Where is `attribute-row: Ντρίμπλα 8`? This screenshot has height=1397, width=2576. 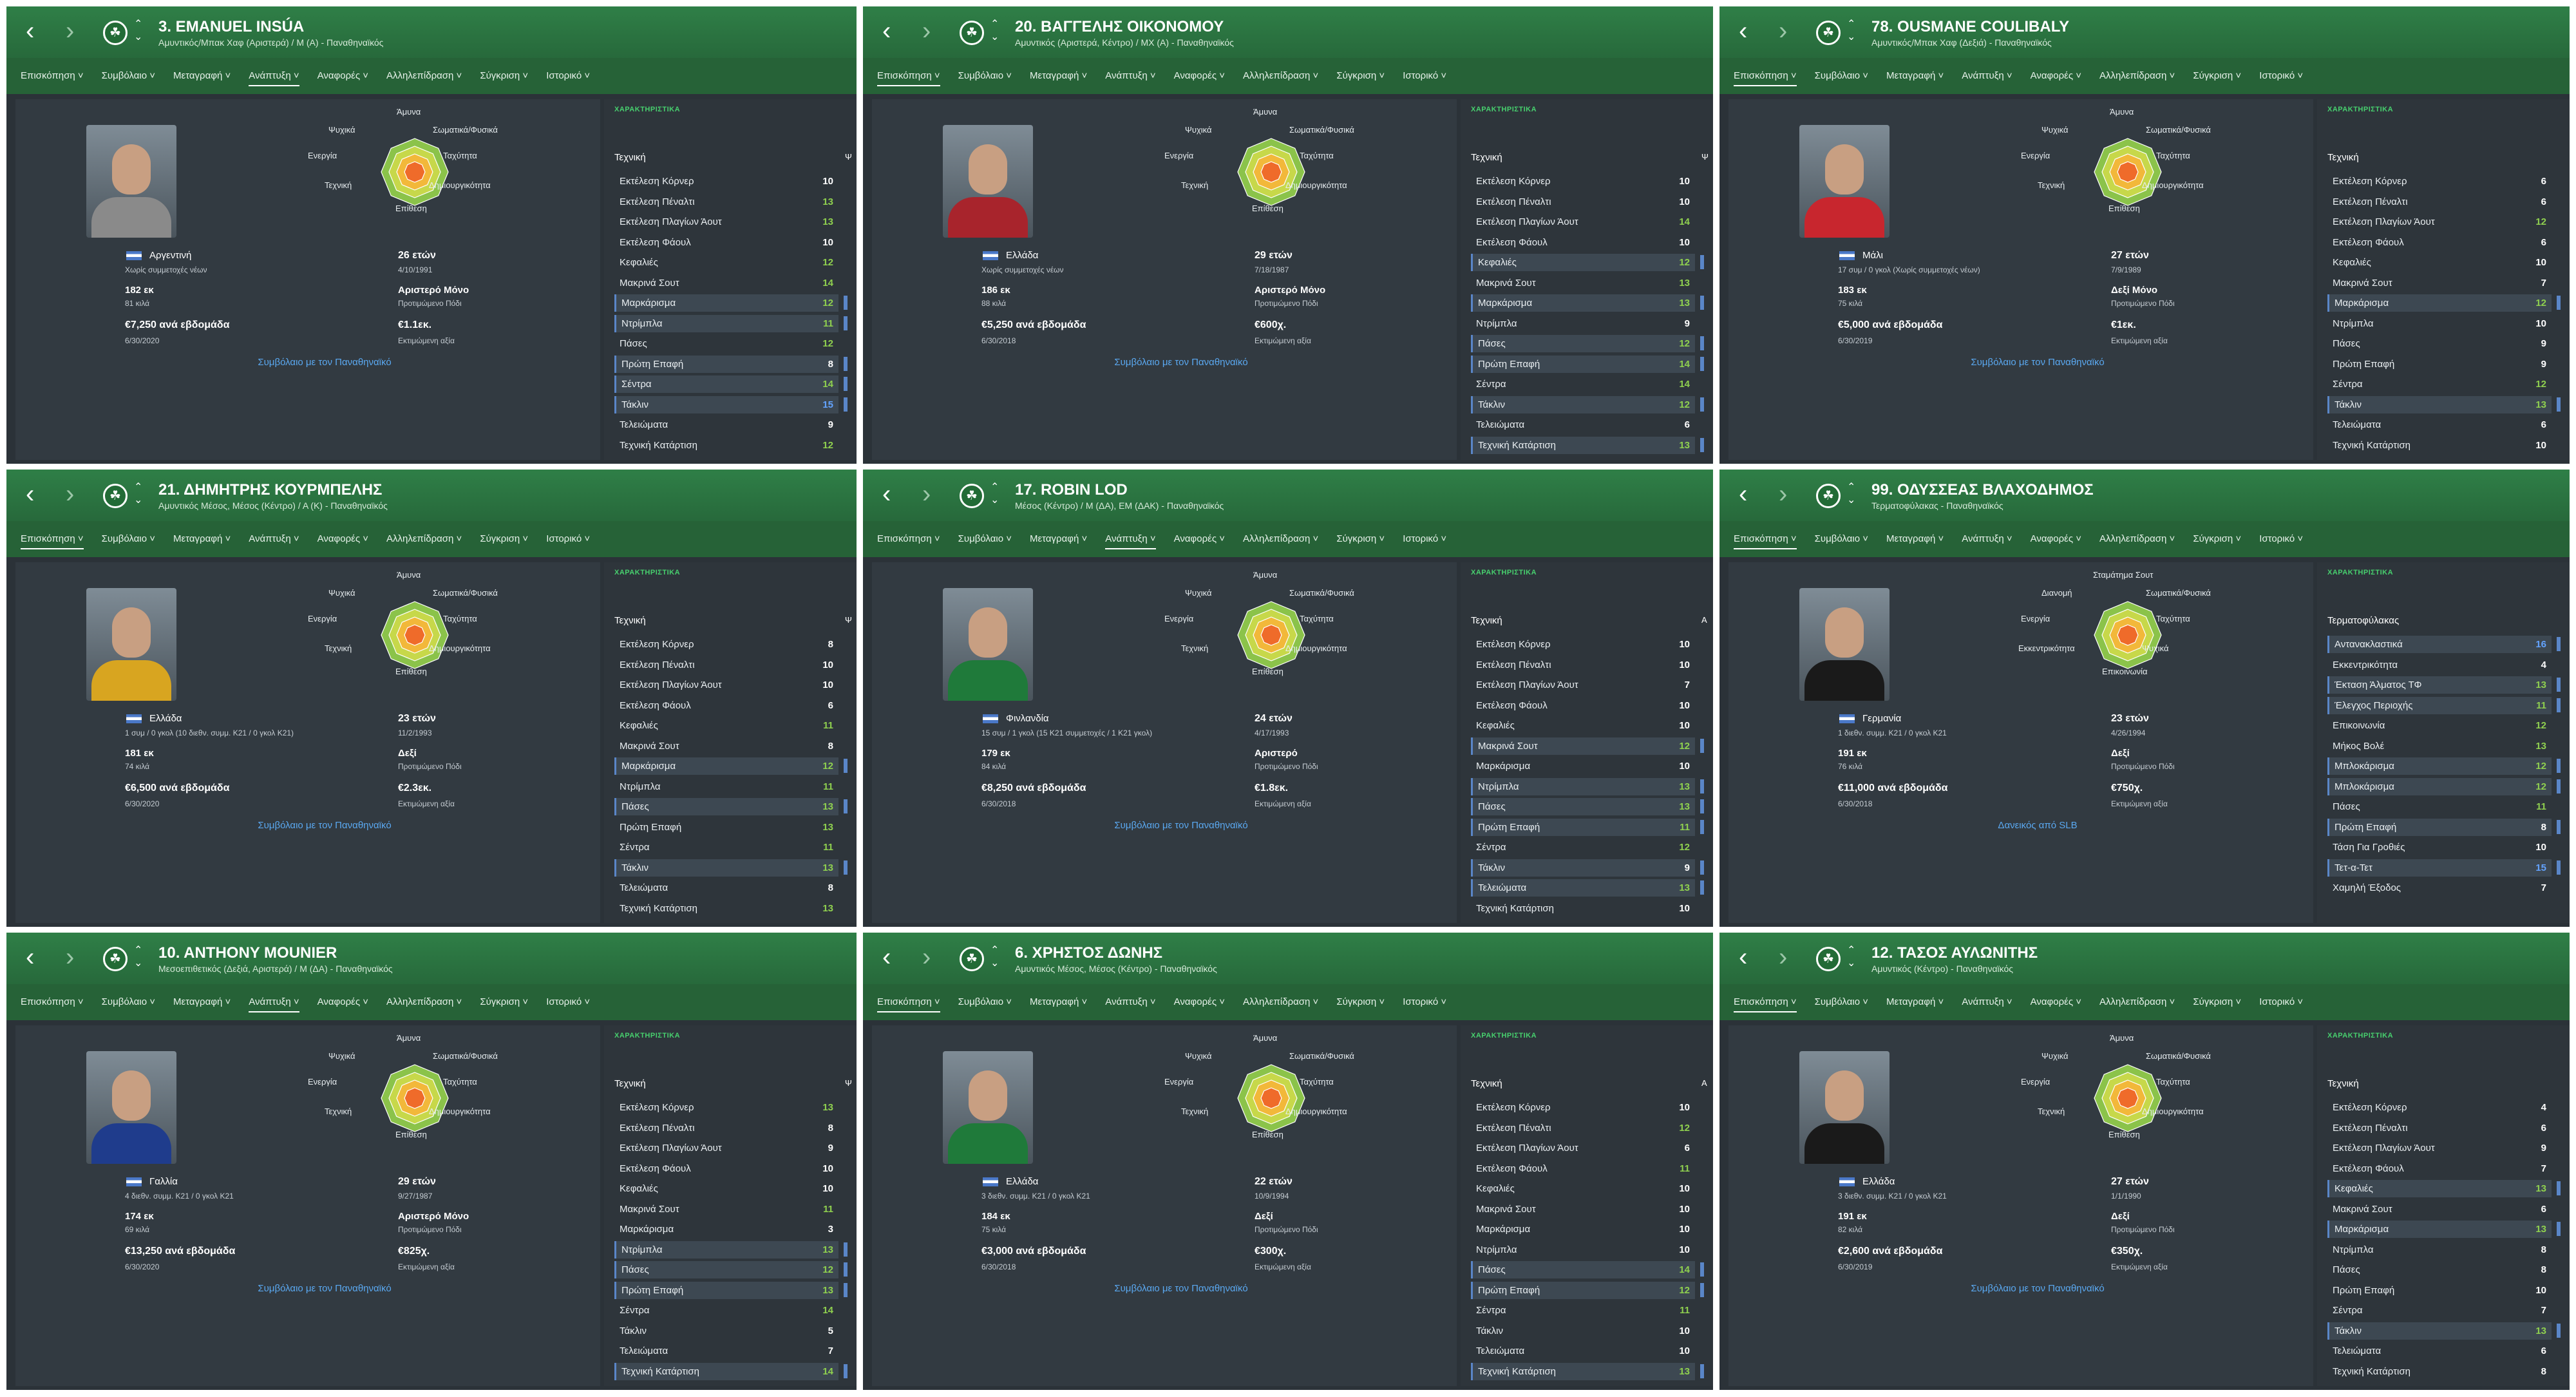
attribute-row: Ντρίμπλα 8 is located at coordinates (2439, 1250).